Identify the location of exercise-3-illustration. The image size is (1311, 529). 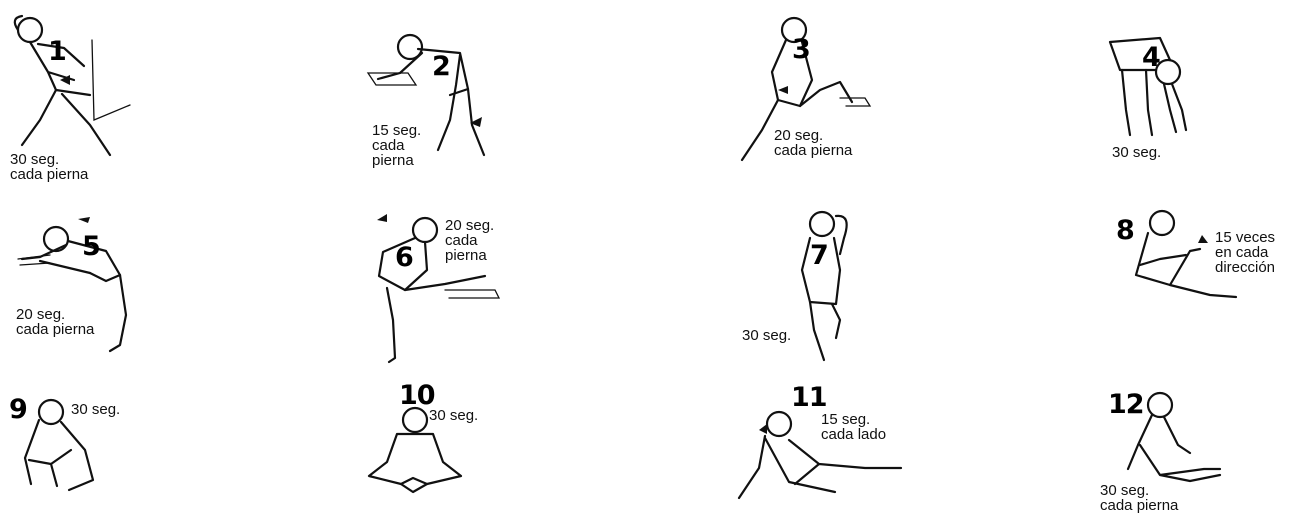
(806, 89).